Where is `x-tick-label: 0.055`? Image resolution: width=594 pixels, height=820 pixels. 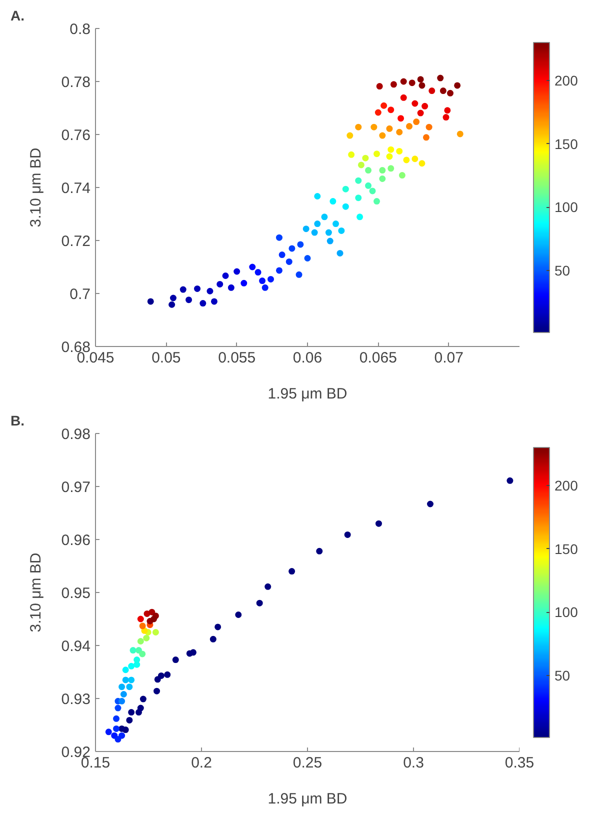
x-tick-label: 0.055 is located at coordinates (237, 358).